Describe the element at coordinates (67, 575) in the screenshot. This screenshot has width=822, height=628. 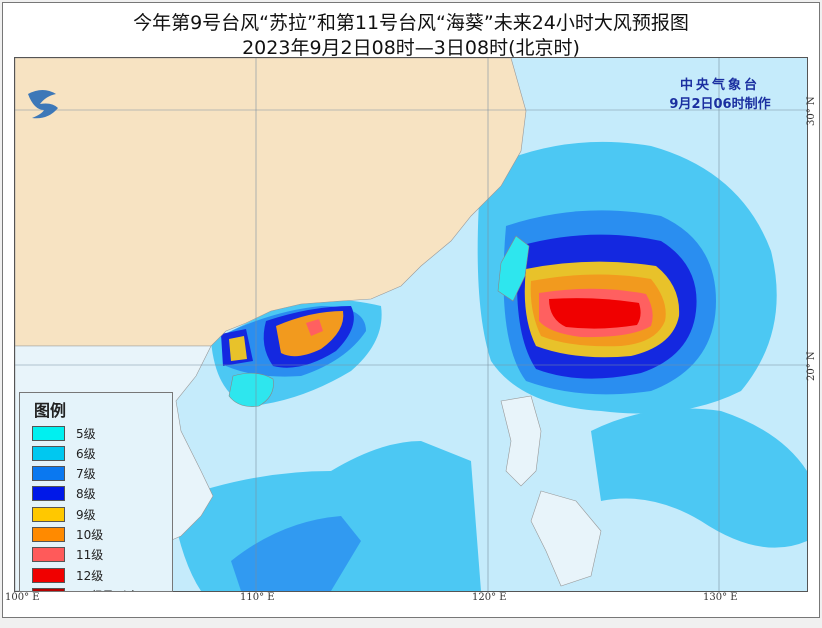
I see `legend-item: 12级` at that location.